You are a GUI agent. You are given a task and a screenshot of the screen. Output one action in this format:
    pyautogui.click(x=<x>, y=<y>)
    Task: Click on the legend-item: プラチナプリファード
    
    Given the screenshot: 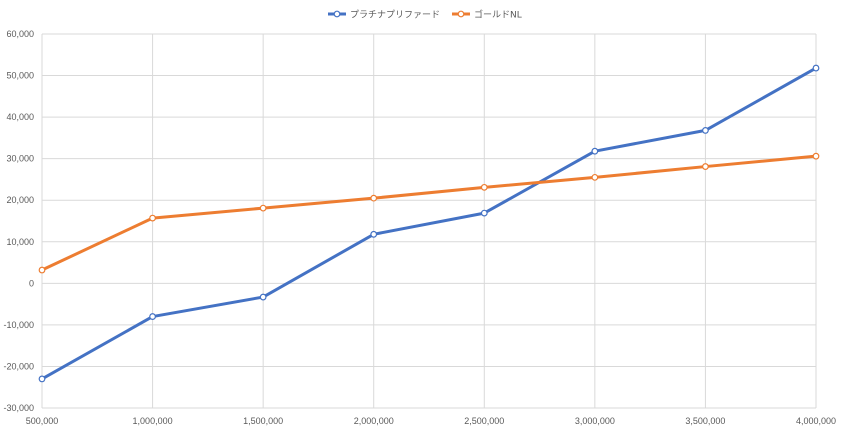 What is the action you would take?
    pyautogui.click(x=384, y=15)
    